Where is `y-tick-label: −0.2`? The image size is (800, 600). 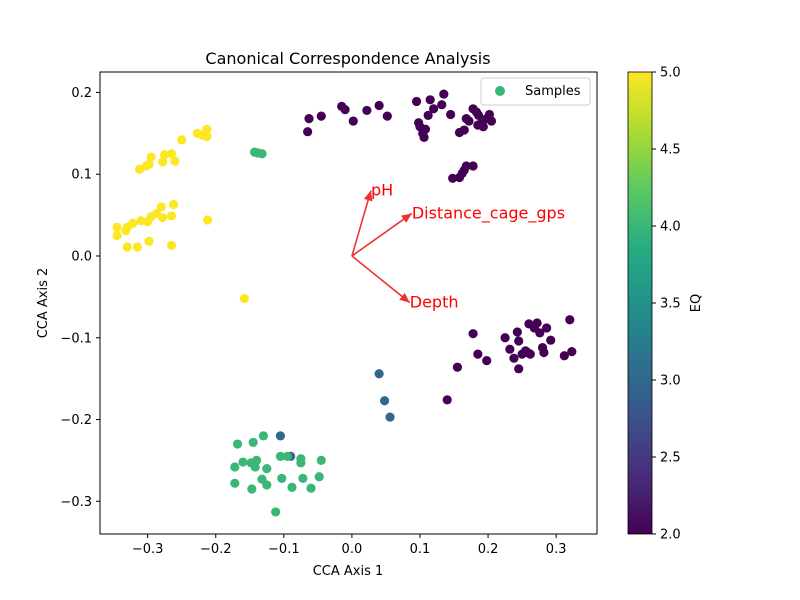
y-tick-label: −0.2 is located at coordinates (76, 420).